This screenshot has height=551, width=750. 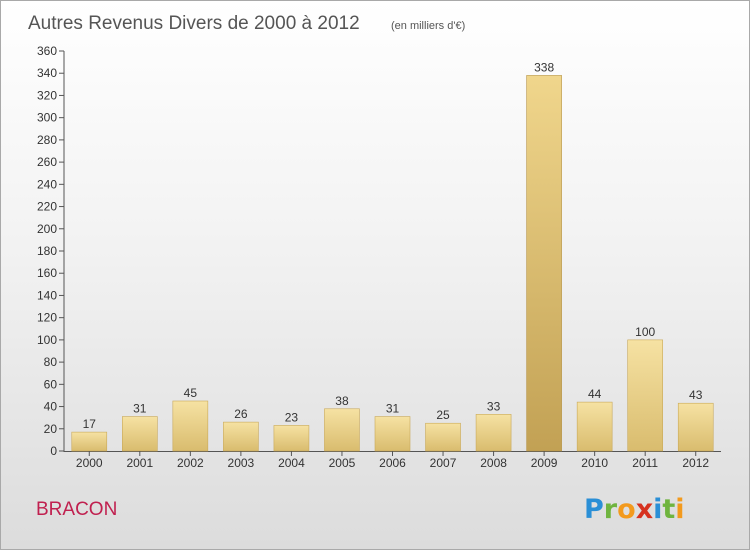 I want to click on logo-letter: P, so click(x=594, y=509).